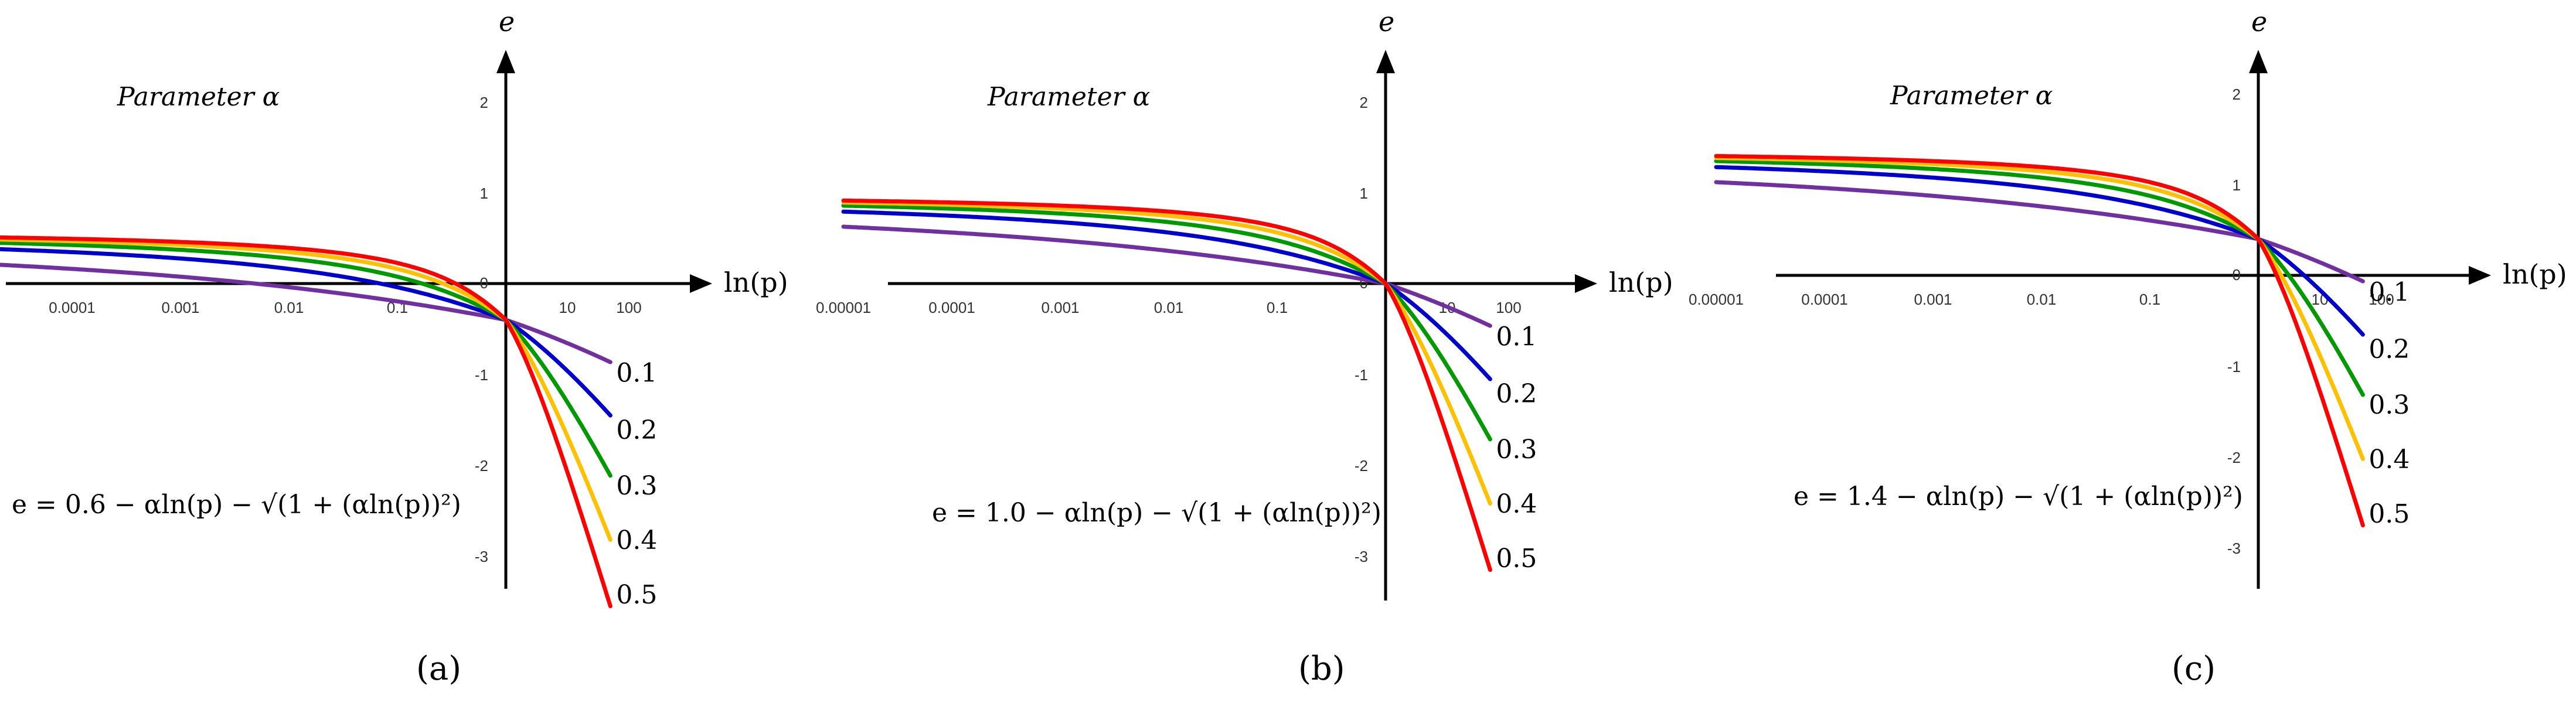 The image size is (2576, 713). What do you see at coordinates (438, 669) in the screenshot?
I see `panel-caption: (a)` at bounding box center [438, 669].